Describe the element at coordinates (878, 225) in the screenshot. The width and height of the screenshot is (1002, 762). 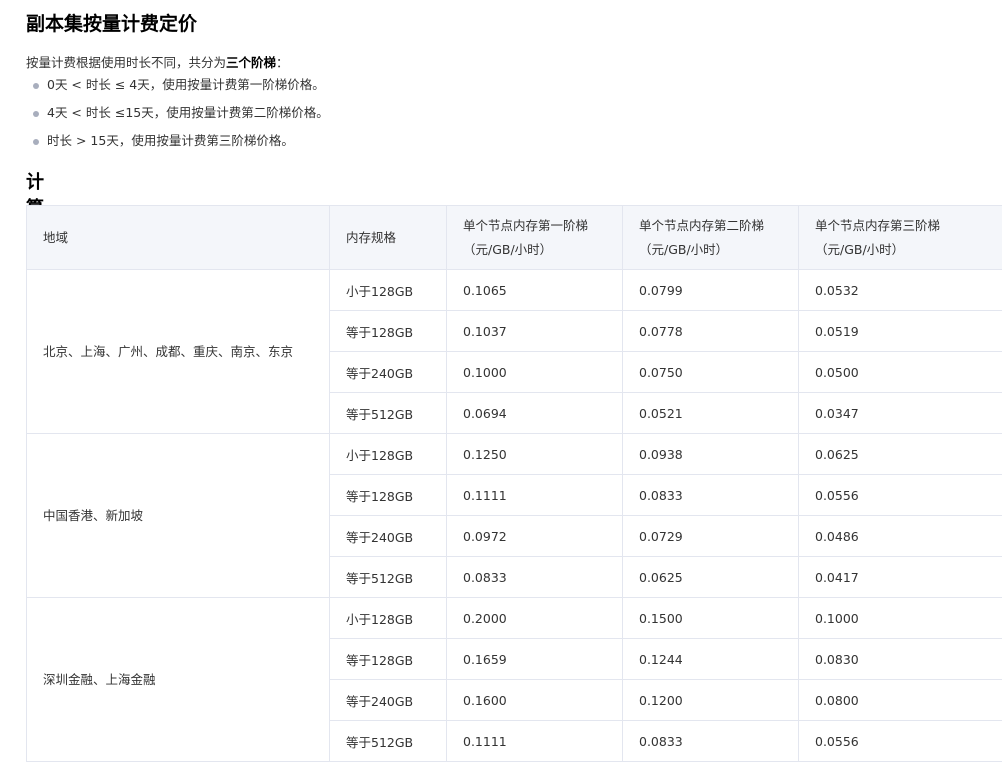
I see `header-line1: 单个节点内存第三阶梯` at that location.